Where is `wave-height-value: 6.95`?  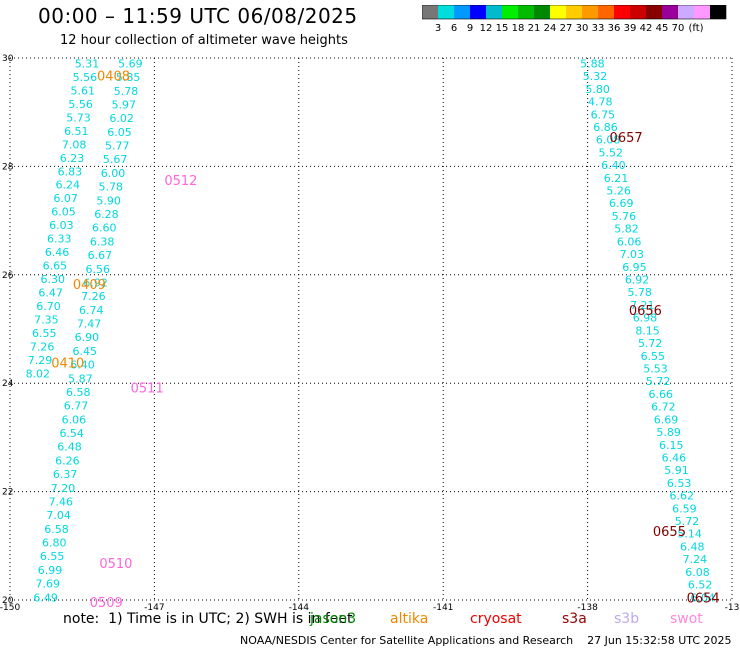 wave-height-value: 6.95 is located at coordinates (634, 267).